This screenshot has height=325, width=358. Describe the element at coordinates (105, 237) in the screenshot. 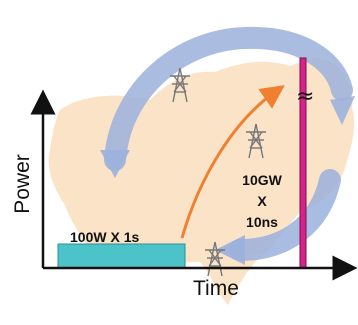

I see `low-power-pulse-label: 100W X 1s` at that location.